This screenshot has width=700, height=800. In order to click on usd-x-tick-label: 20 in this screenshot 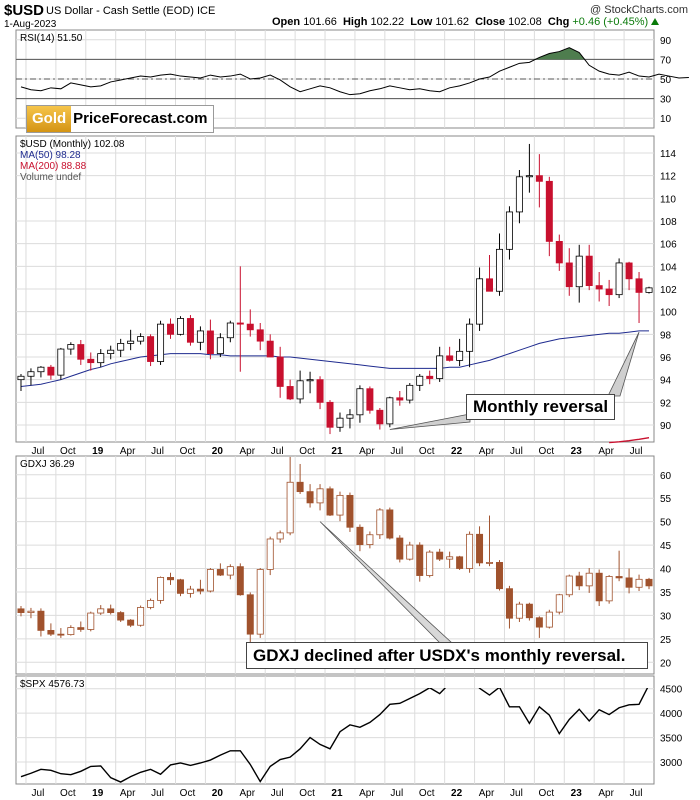, I will do `click(218, 451)`.